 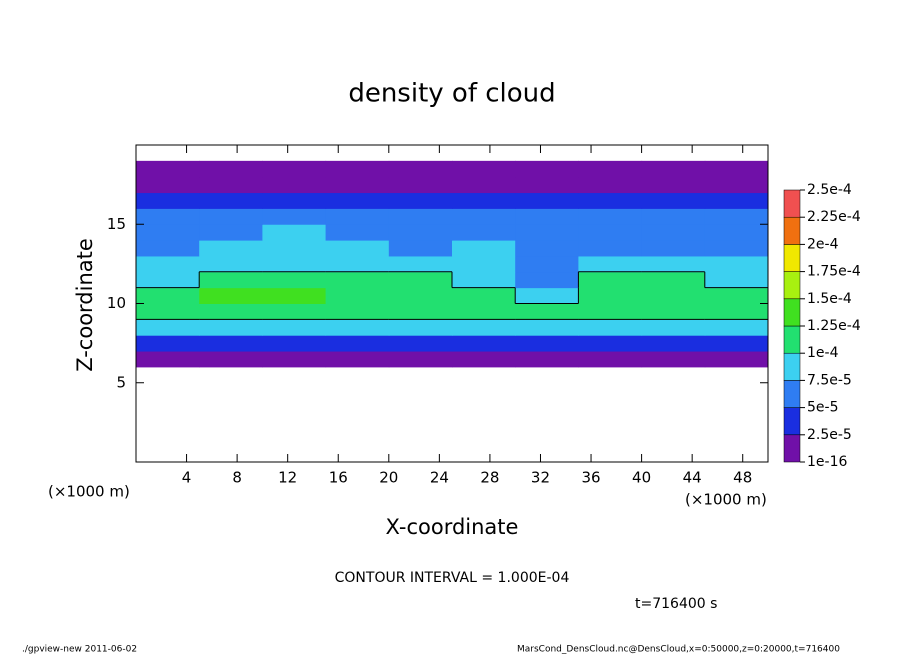 I want to click on contours, so click(x=452, y=295).